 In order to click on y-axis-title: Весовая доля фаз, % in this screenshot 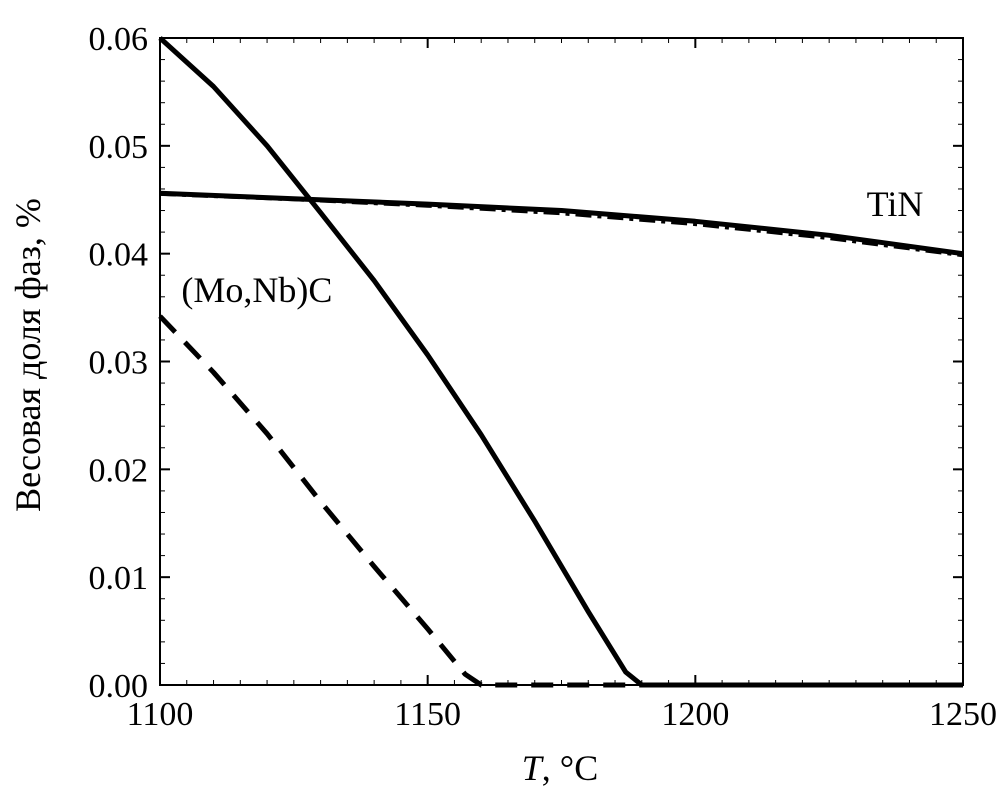, I will do `click(28, 355)`.